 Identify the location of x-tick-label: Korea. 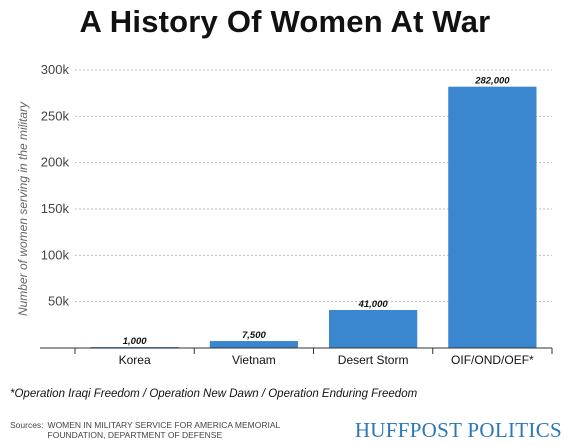
(135, 360).